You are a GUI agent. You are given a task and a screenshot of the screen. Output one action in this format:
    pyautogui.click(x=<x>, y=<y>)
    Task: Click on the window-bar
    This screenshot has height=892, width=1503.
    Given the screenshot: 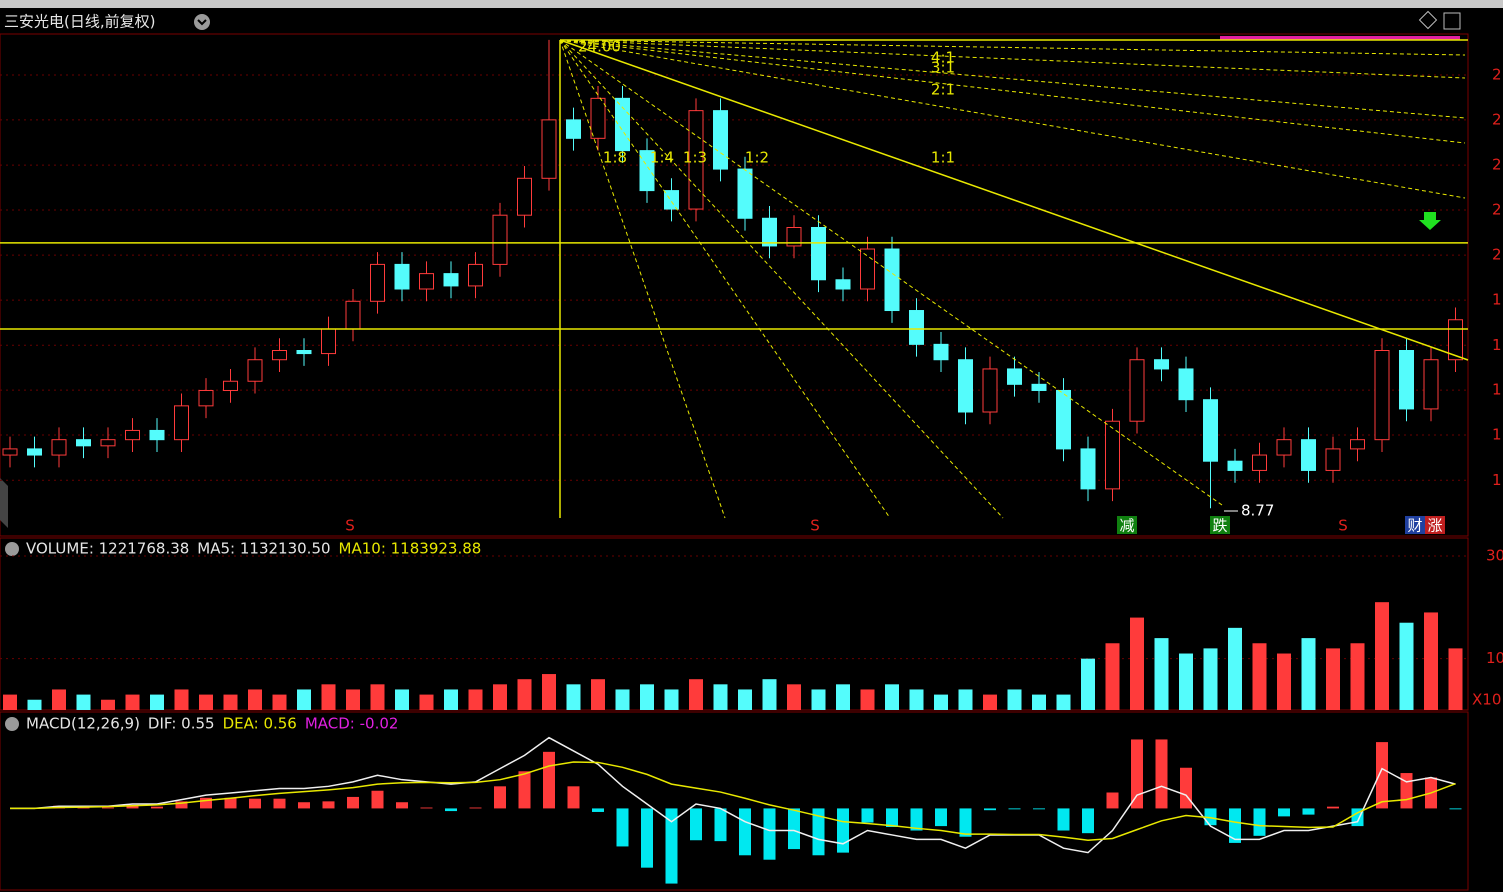 What is the action you would take?
    pyautogui.click(x=751, y=4)
    